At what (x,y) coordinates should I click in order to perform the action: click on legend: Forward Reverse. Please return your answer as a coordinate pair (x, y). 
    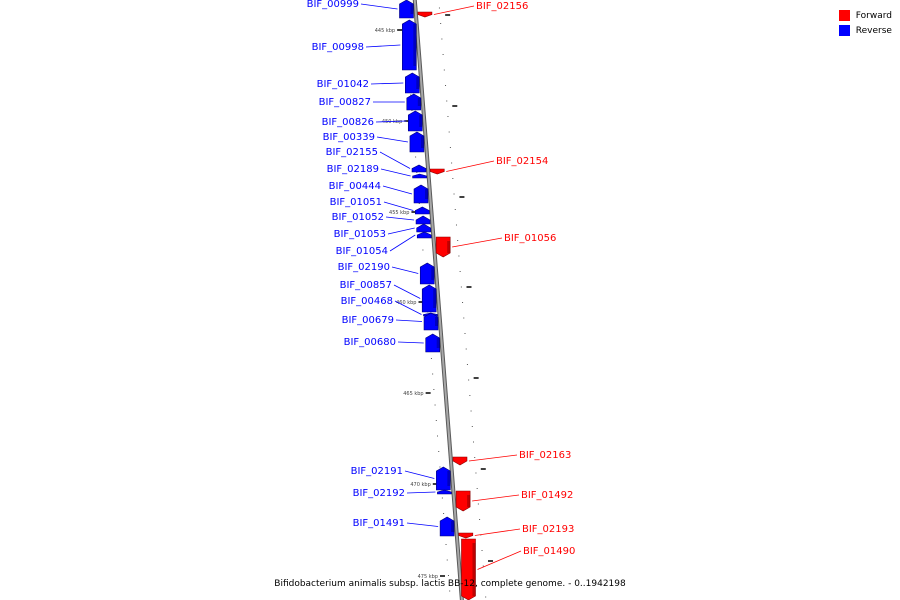
    Looking at the image, I should click on (865, 23).